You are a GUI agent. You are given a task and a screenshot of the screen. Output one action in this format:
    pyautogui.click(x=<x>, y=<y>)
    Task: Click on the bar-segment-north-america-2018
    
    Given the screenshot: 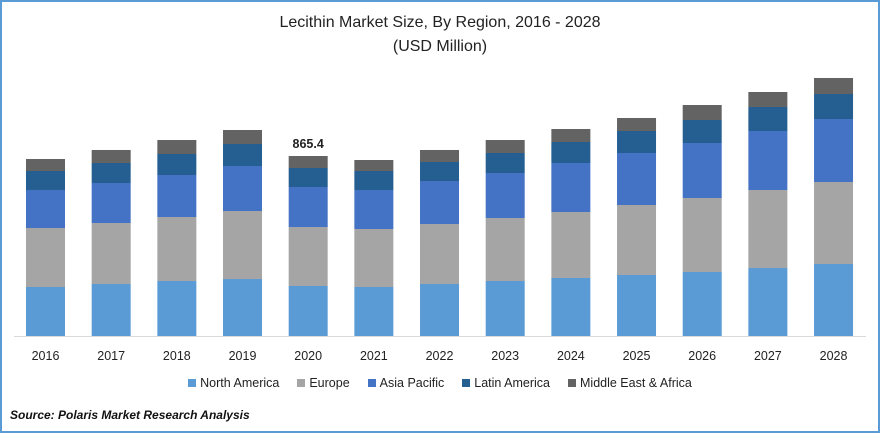 What is the action you would take?
    pyautogui.click(x=177, y=308)
    